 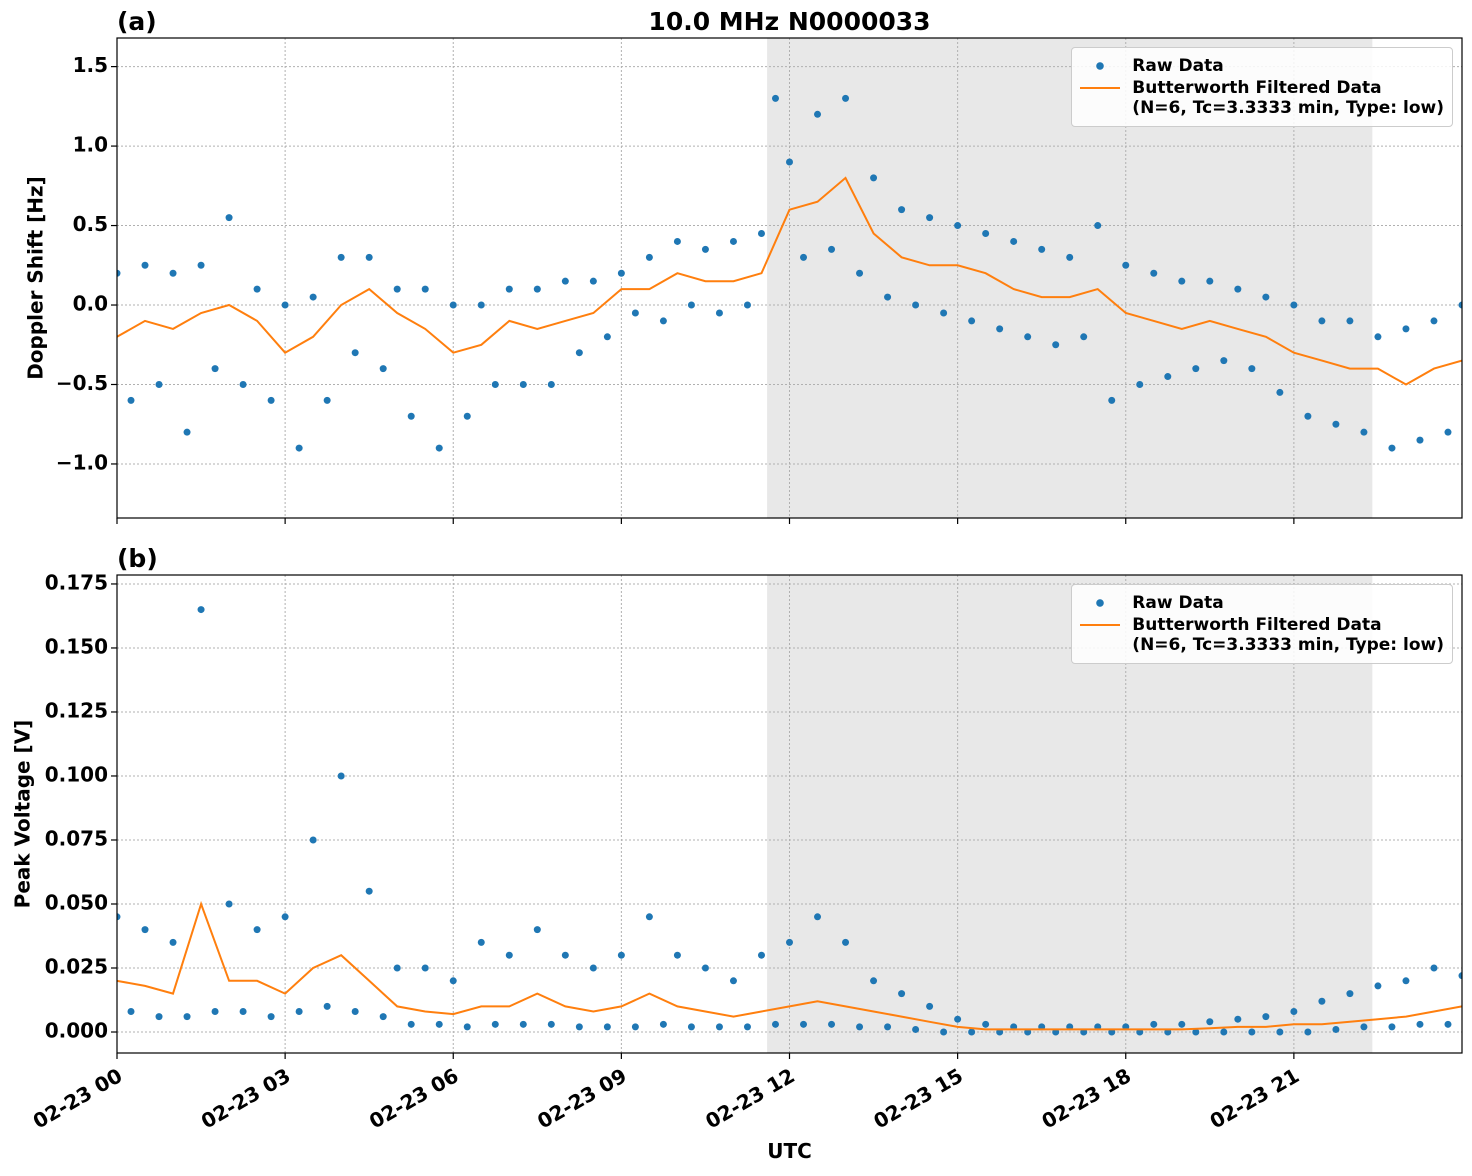 What do you see at coordinates (246, 1098) in the screenshot?
I see `x-tick-label: 02-23 03` at bounding box center [246, 1098].